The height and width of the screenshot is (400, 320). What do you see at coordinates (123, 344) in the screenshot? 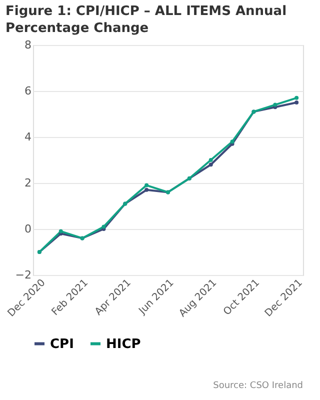
I see `legend-label: HICP` at bounding box center [123, 344].